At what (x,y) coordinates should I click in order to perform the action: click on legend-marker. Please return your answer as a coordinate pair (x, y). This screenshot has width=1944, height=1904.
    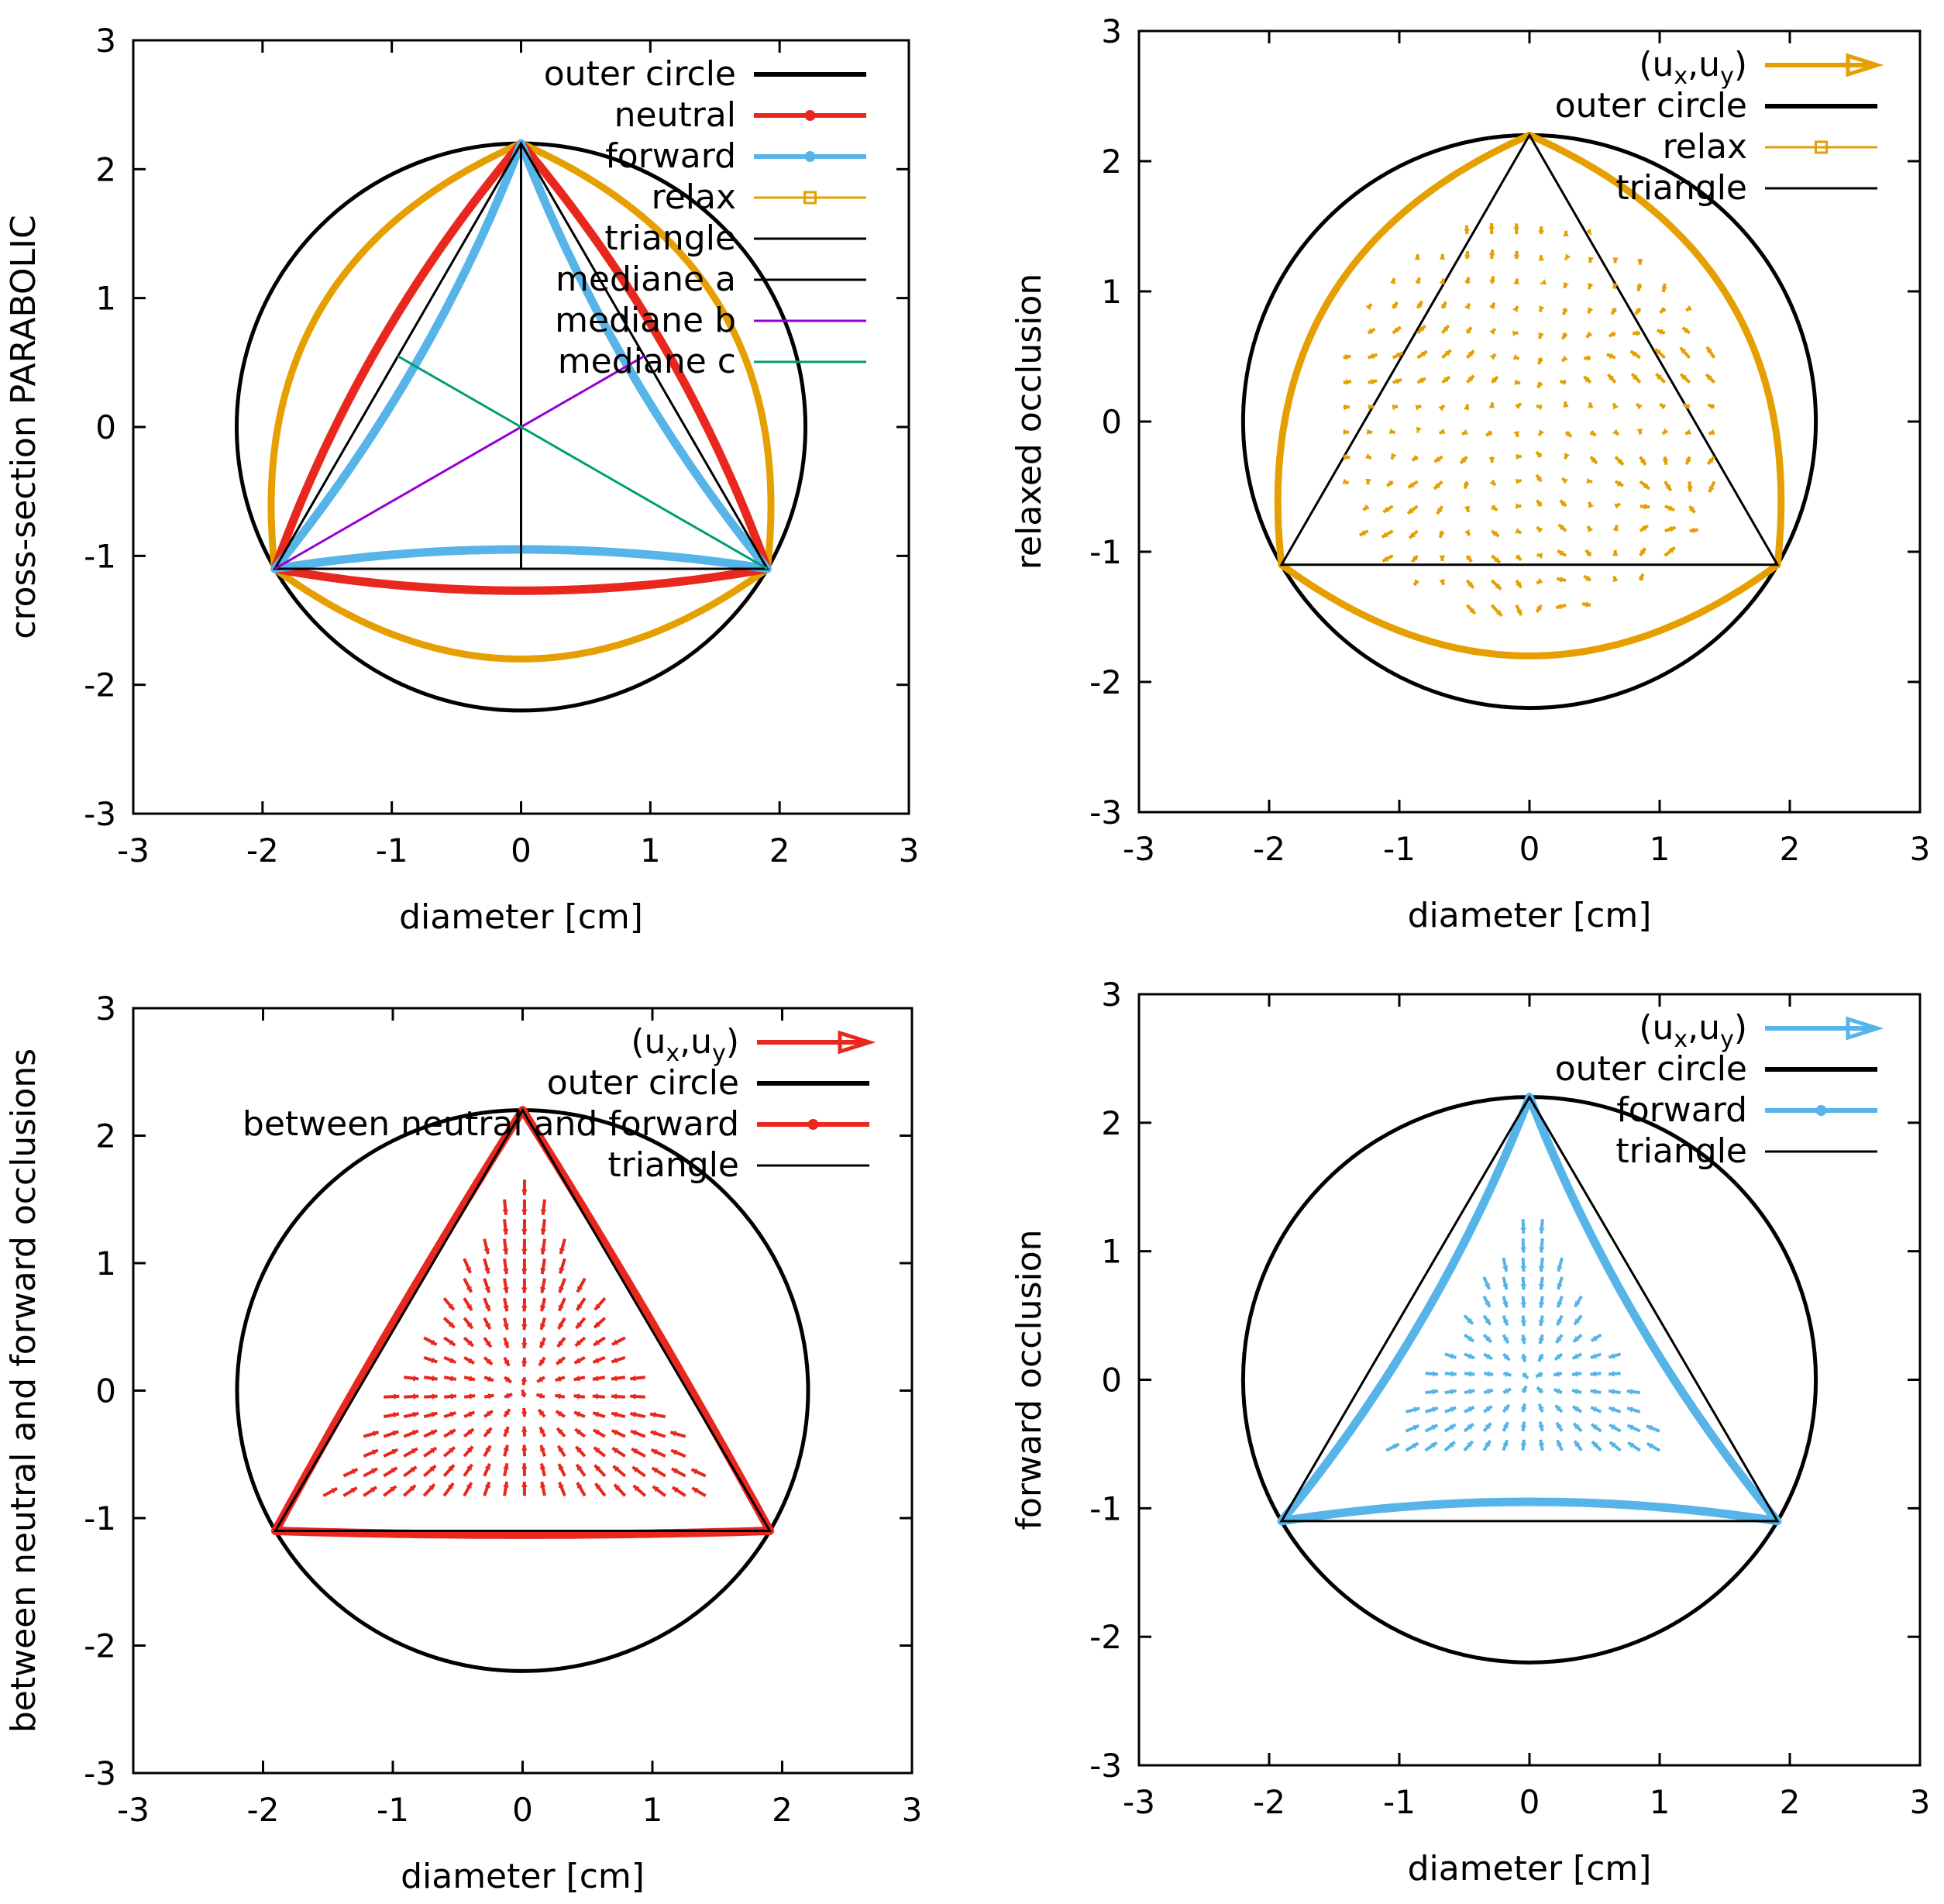
    Looking at the image, I should click on (813, 1124).